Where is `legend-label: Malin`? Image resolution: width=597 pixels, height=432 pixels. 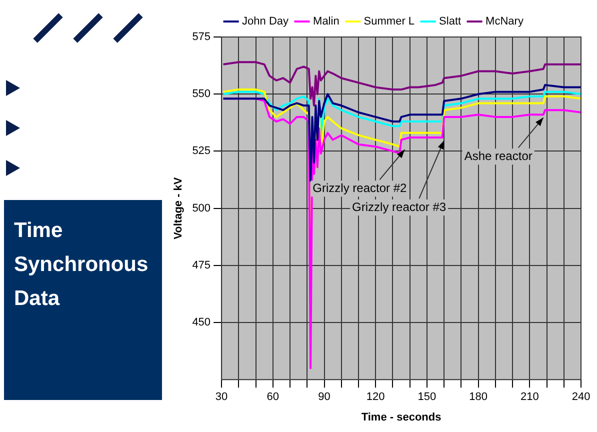
legend-label: Malin is located at coordinates (326, 22).